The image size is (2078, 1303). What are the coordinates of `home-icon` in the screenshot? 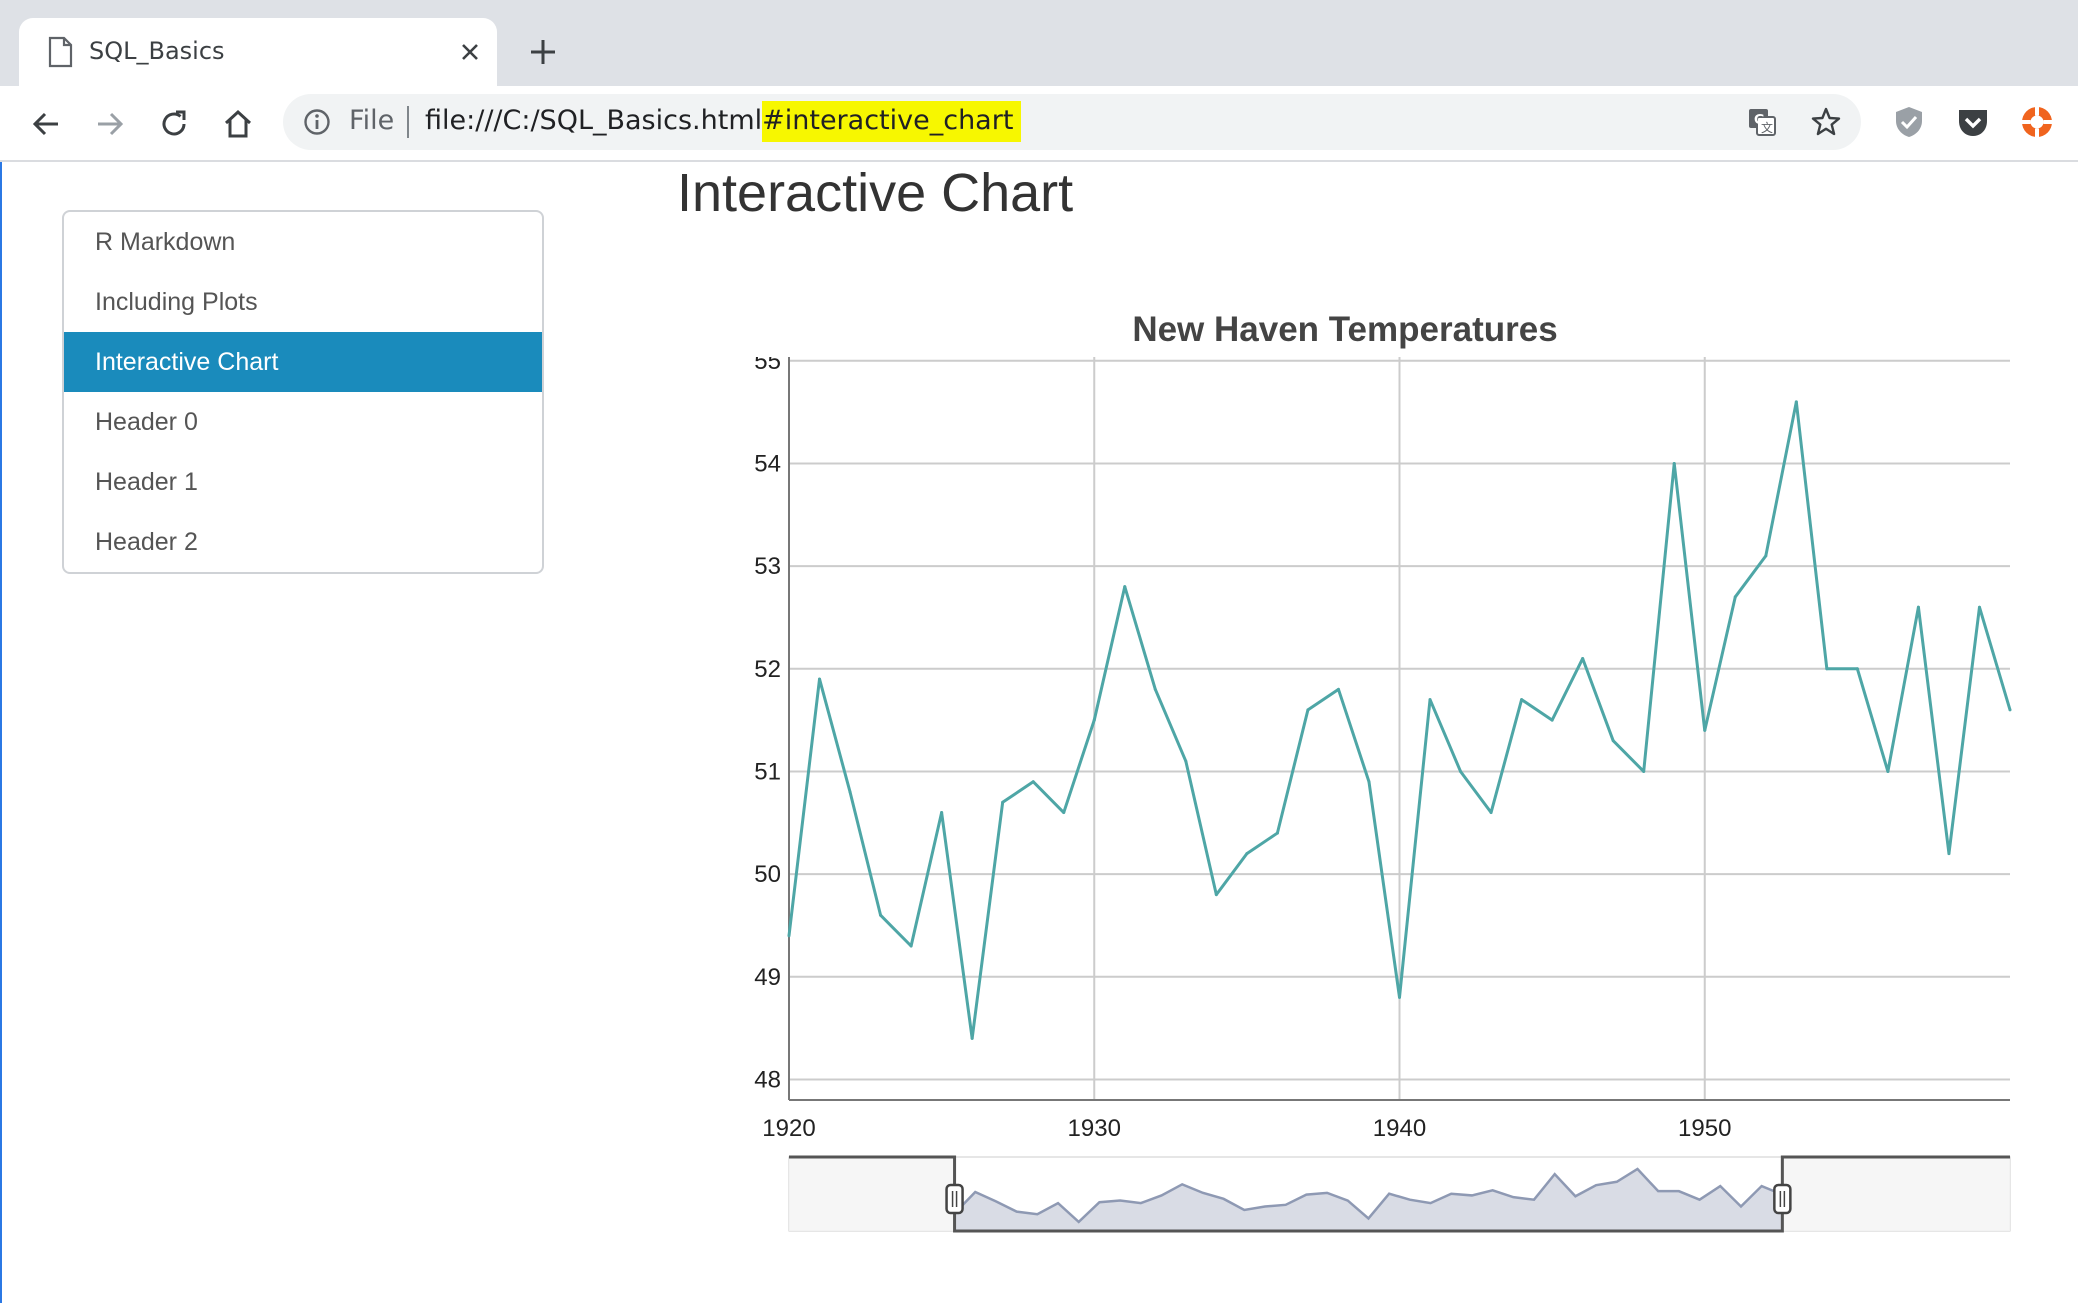 It's located at (238, 123).